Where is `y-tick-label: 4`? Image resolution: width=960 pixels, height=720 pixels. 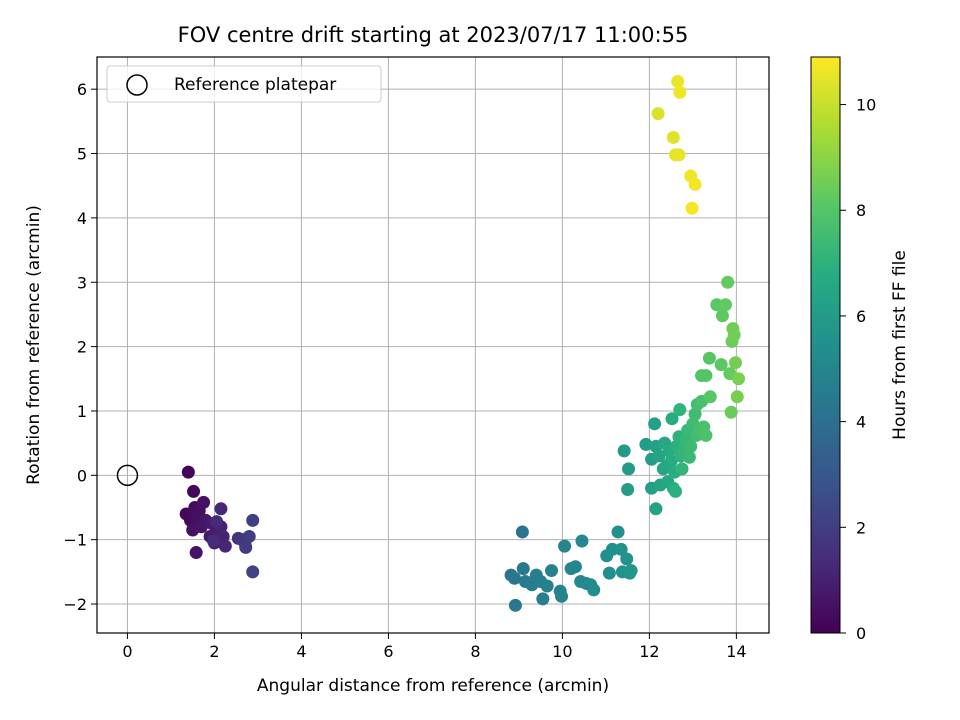 y-tick-label: 4 is located at coordinates (82, 218).